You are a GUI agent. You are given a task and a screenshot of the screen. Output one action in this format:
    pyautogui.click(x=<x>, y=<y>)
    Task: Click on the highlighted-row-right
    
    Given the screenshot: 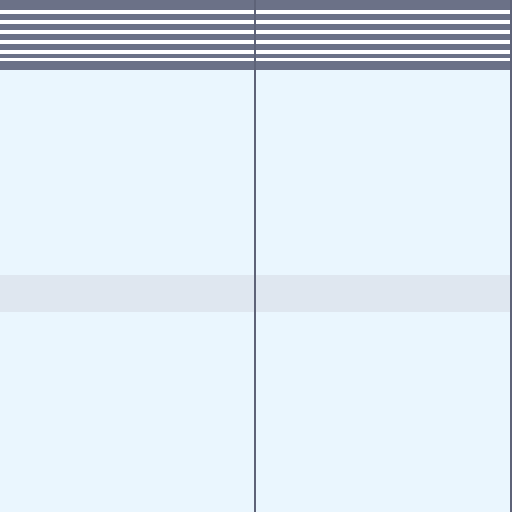 What is the action you would take?
    pyautogui.click(x=383, y=293)
    